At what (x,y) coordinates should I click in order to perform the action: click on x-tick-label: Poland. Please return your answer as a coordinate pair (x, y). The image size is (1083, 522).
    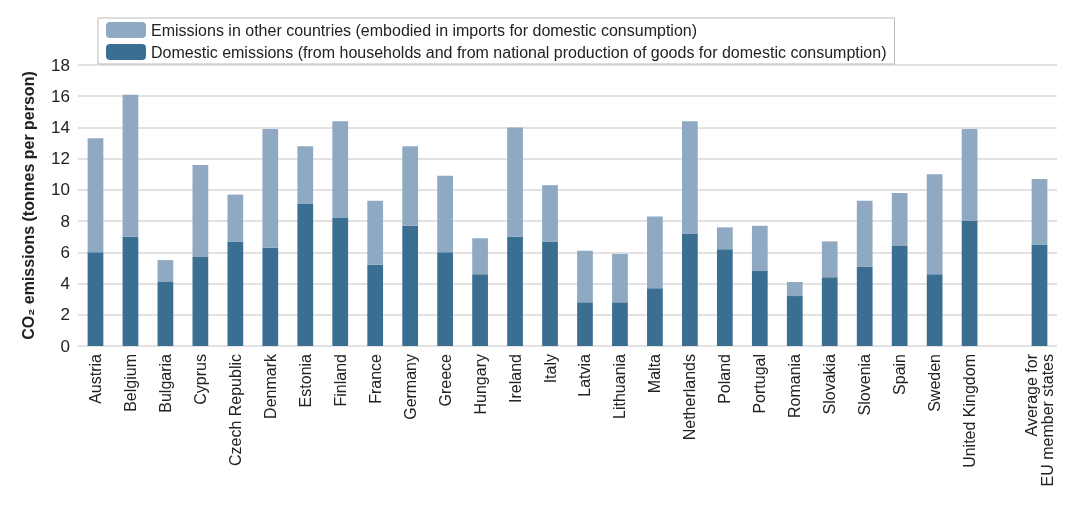
    Looking at the image, I should click on (725, 379).